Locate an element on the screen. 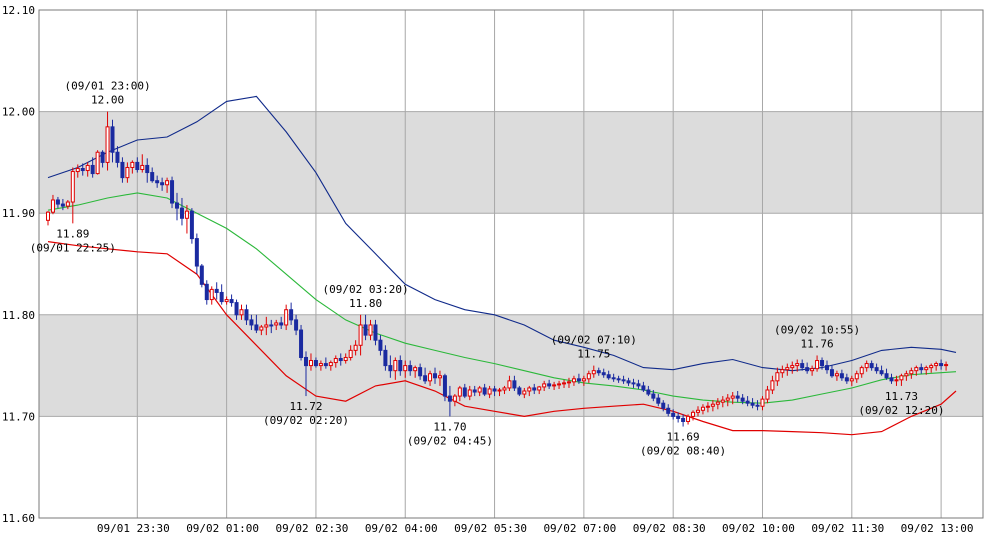 This screenshot has height=544, width=990. x-tick-label: 09/01 23:30 is located at coordinates (133, 528).